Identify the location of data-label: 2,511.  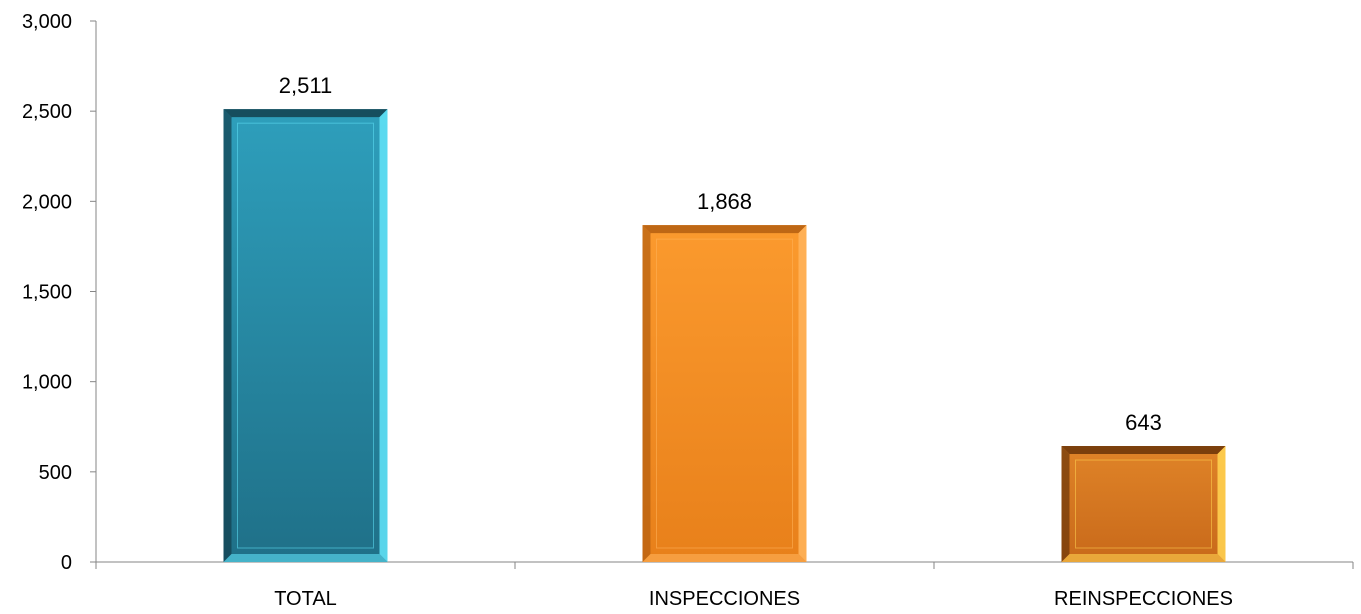
(305, 85).